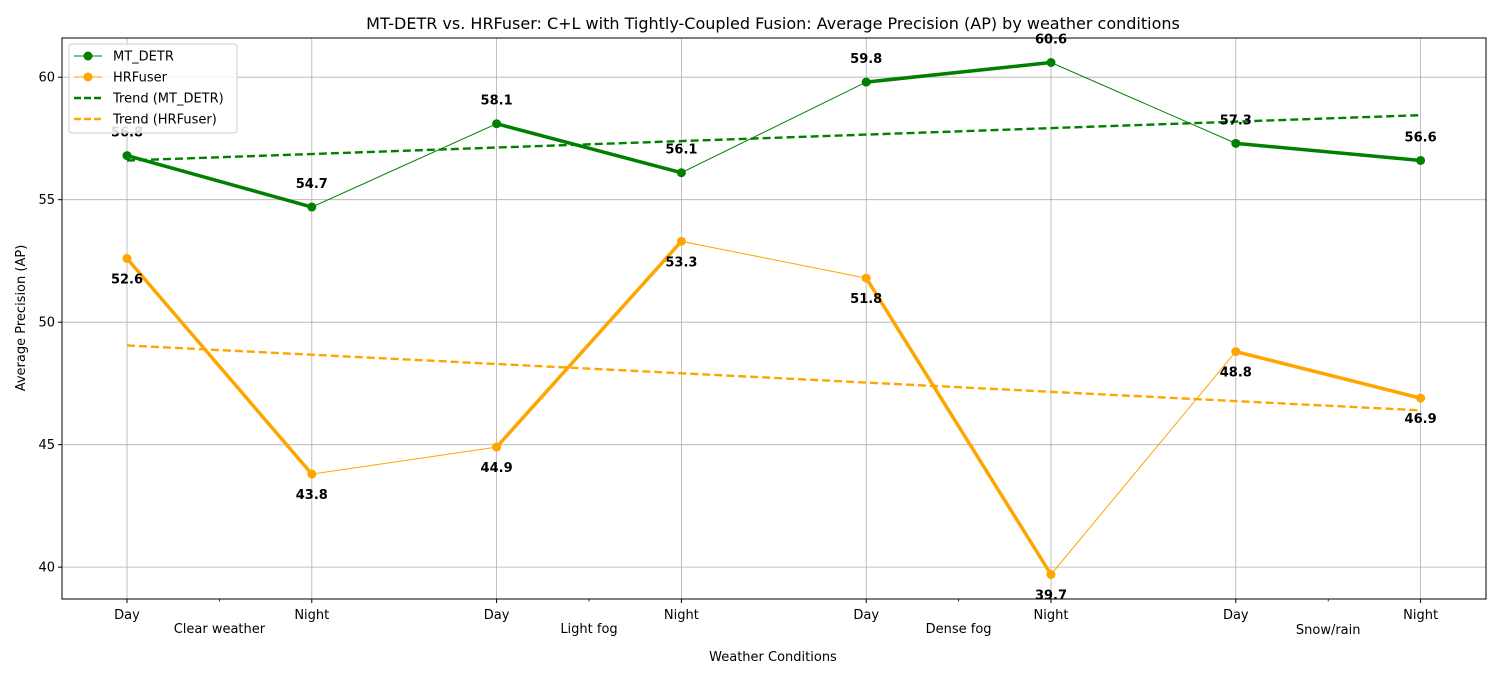  What do you see at coordinates (1051, 39) in the screenshot?
I see `data-label: 60.6` at bounding box center [1051, 39].